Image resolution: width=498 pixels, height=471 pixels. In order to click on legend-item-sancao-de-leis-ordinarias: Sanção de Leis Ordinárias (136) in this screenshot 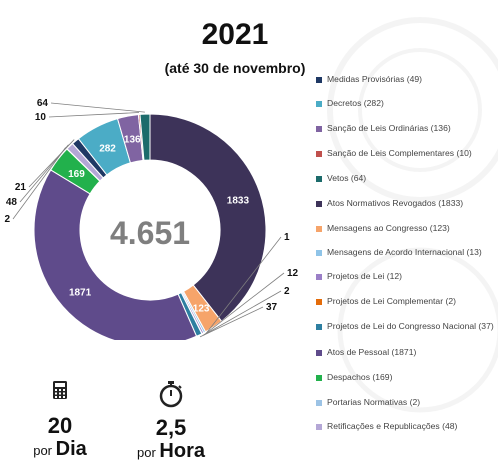, I will do `click(383, 128)`.